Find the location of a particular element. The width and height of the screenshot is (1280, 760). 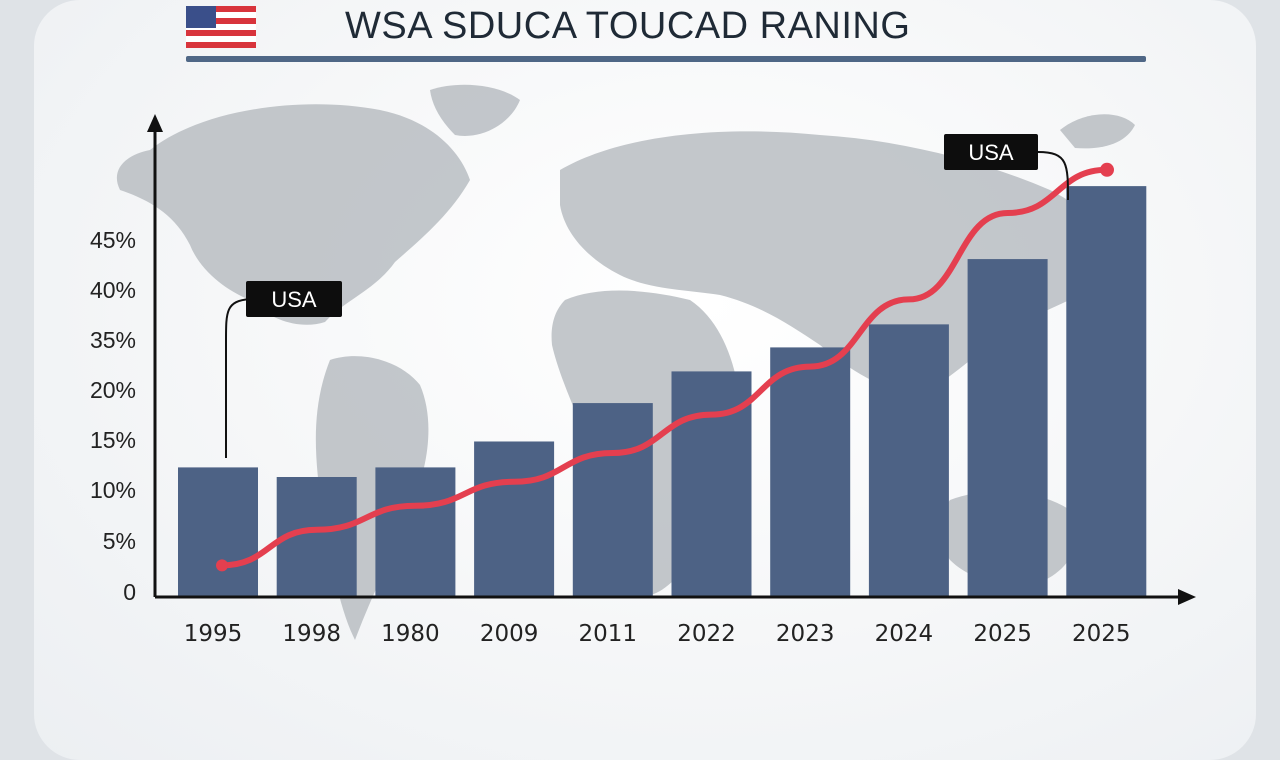

x-axis-tick-labels: 1995 1998 1980 2009 2011 2022 2023 2024 2025 2025 is located at coordinates (657, 634).